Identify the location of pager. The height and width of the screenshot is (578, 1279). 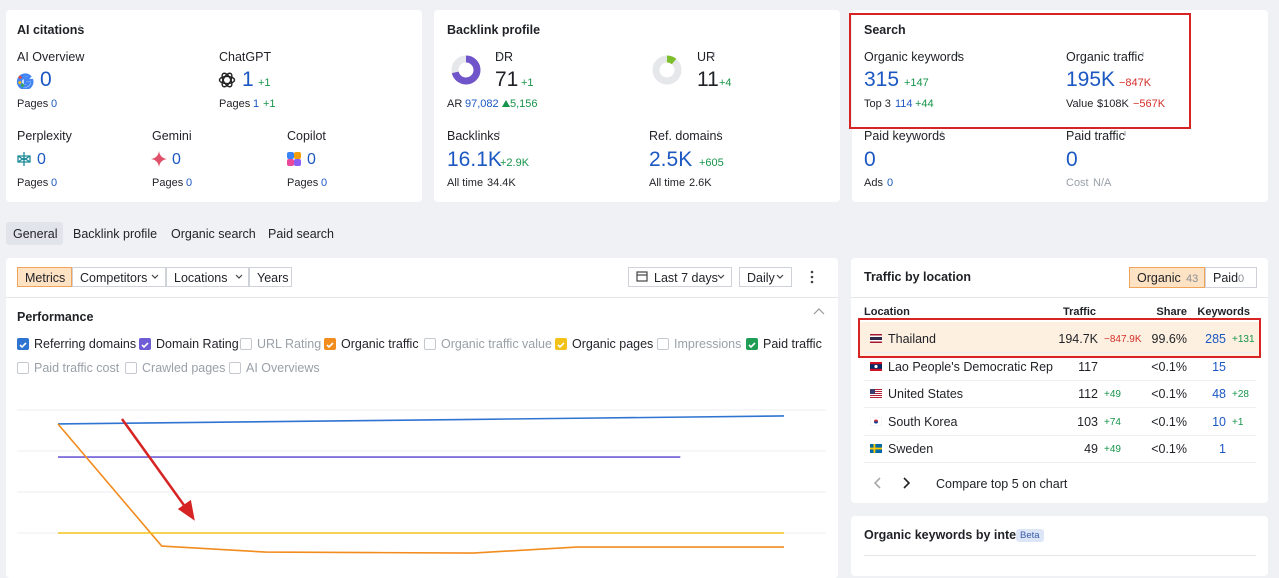
(893, 483).